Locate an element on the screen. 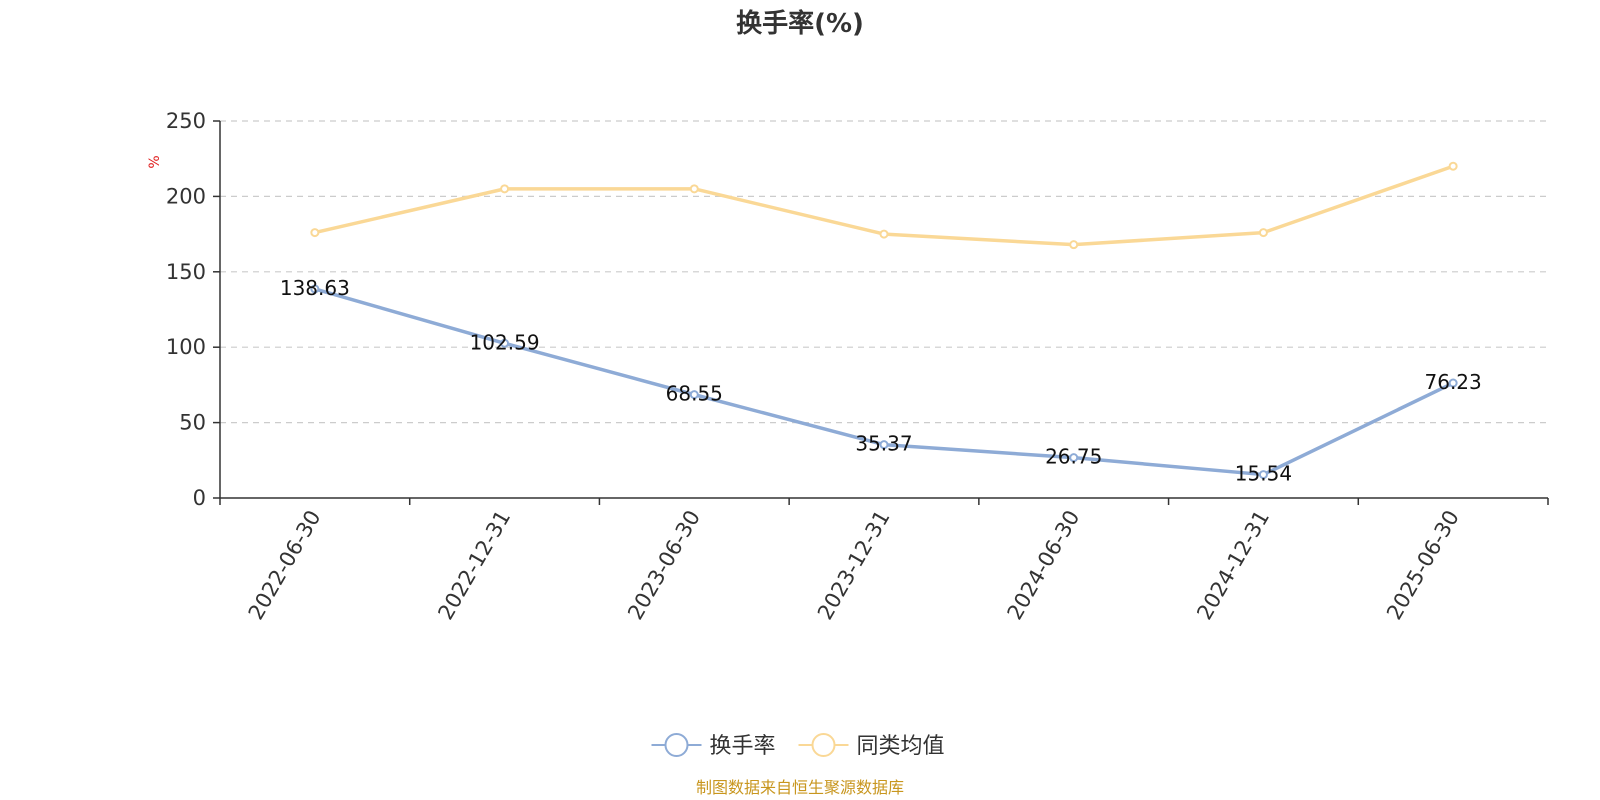  data-label: 102.59 is located at coordinates (505, 342).